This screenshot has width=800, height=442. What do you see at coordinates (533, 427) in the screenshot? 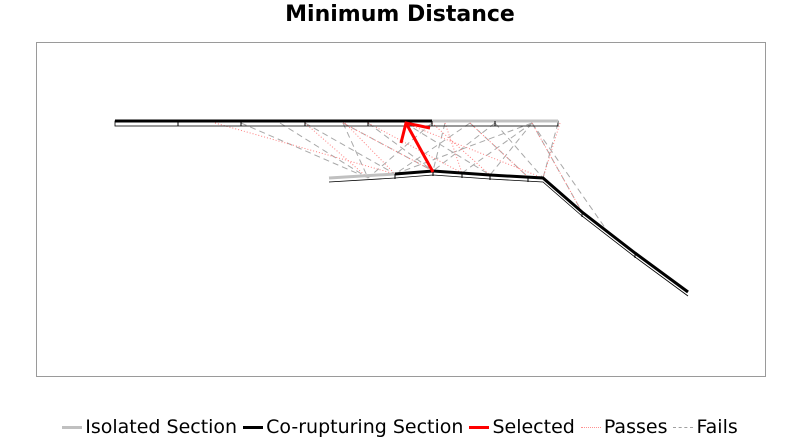
I see `legend-label-selected: Selected` at bounding box center [533, 427].